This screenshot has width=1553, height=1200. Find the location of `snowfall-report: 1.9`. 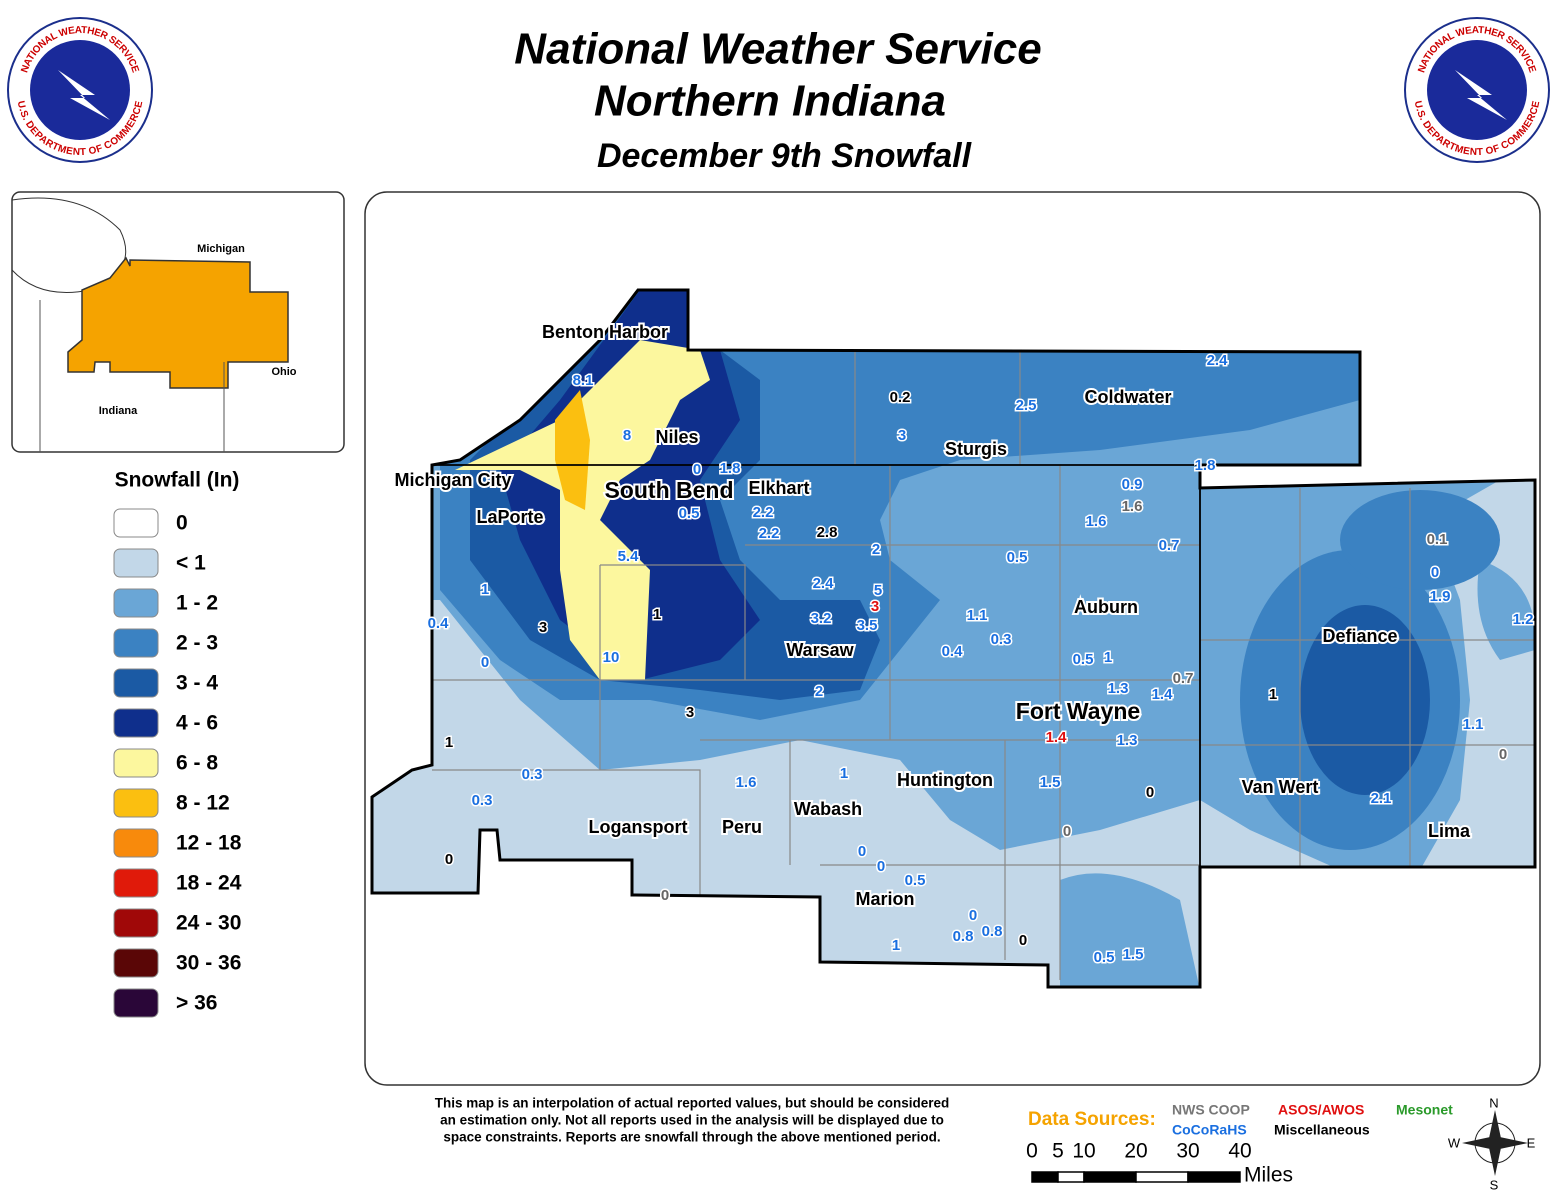

snowfall-report: 1.9 is located at coordinates (1440, 596).